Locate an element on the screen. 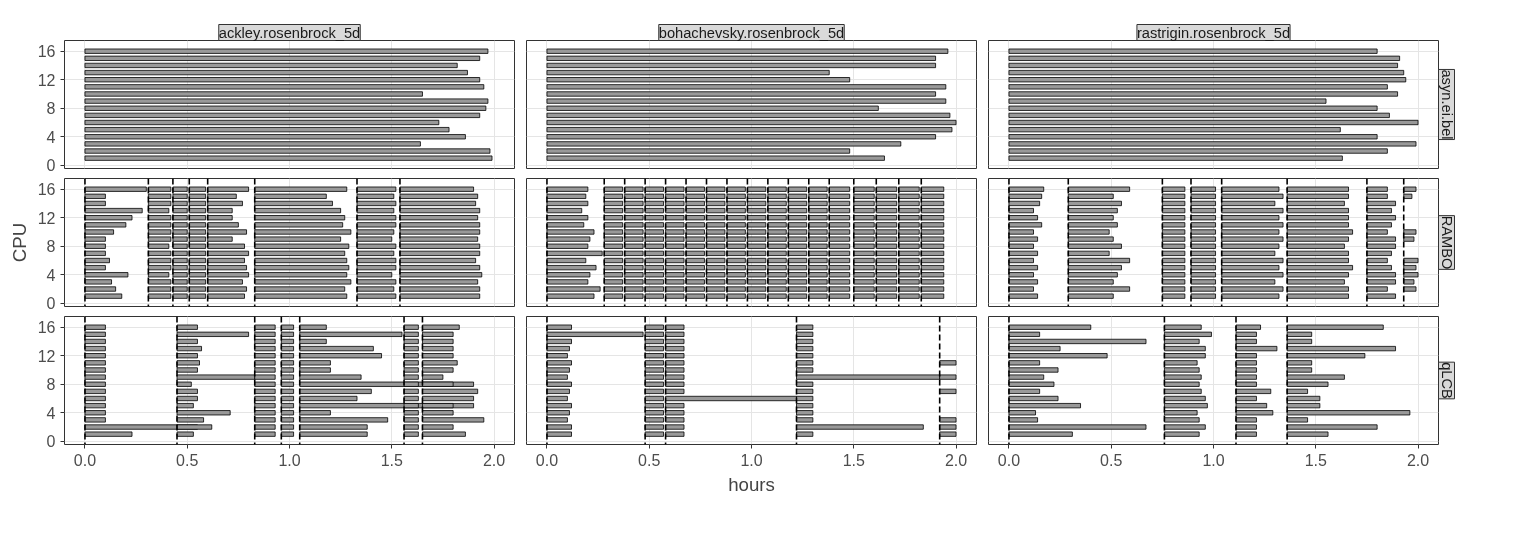 The height and width of the screenshot is (549, 1537). x-axis-title: hours is located at coordinates (751, 484).